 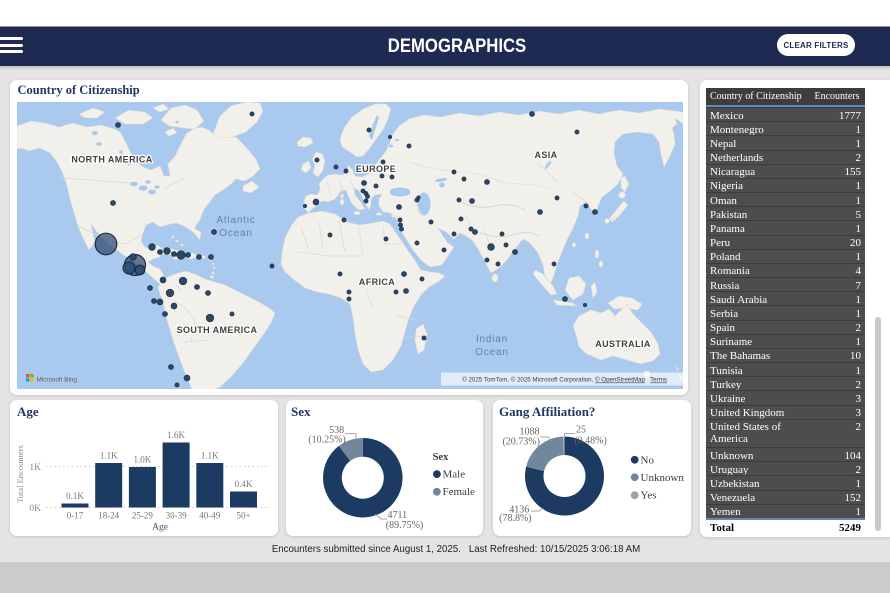 I want to click on svg-text: 0.1K, so click(x=75, y=496).